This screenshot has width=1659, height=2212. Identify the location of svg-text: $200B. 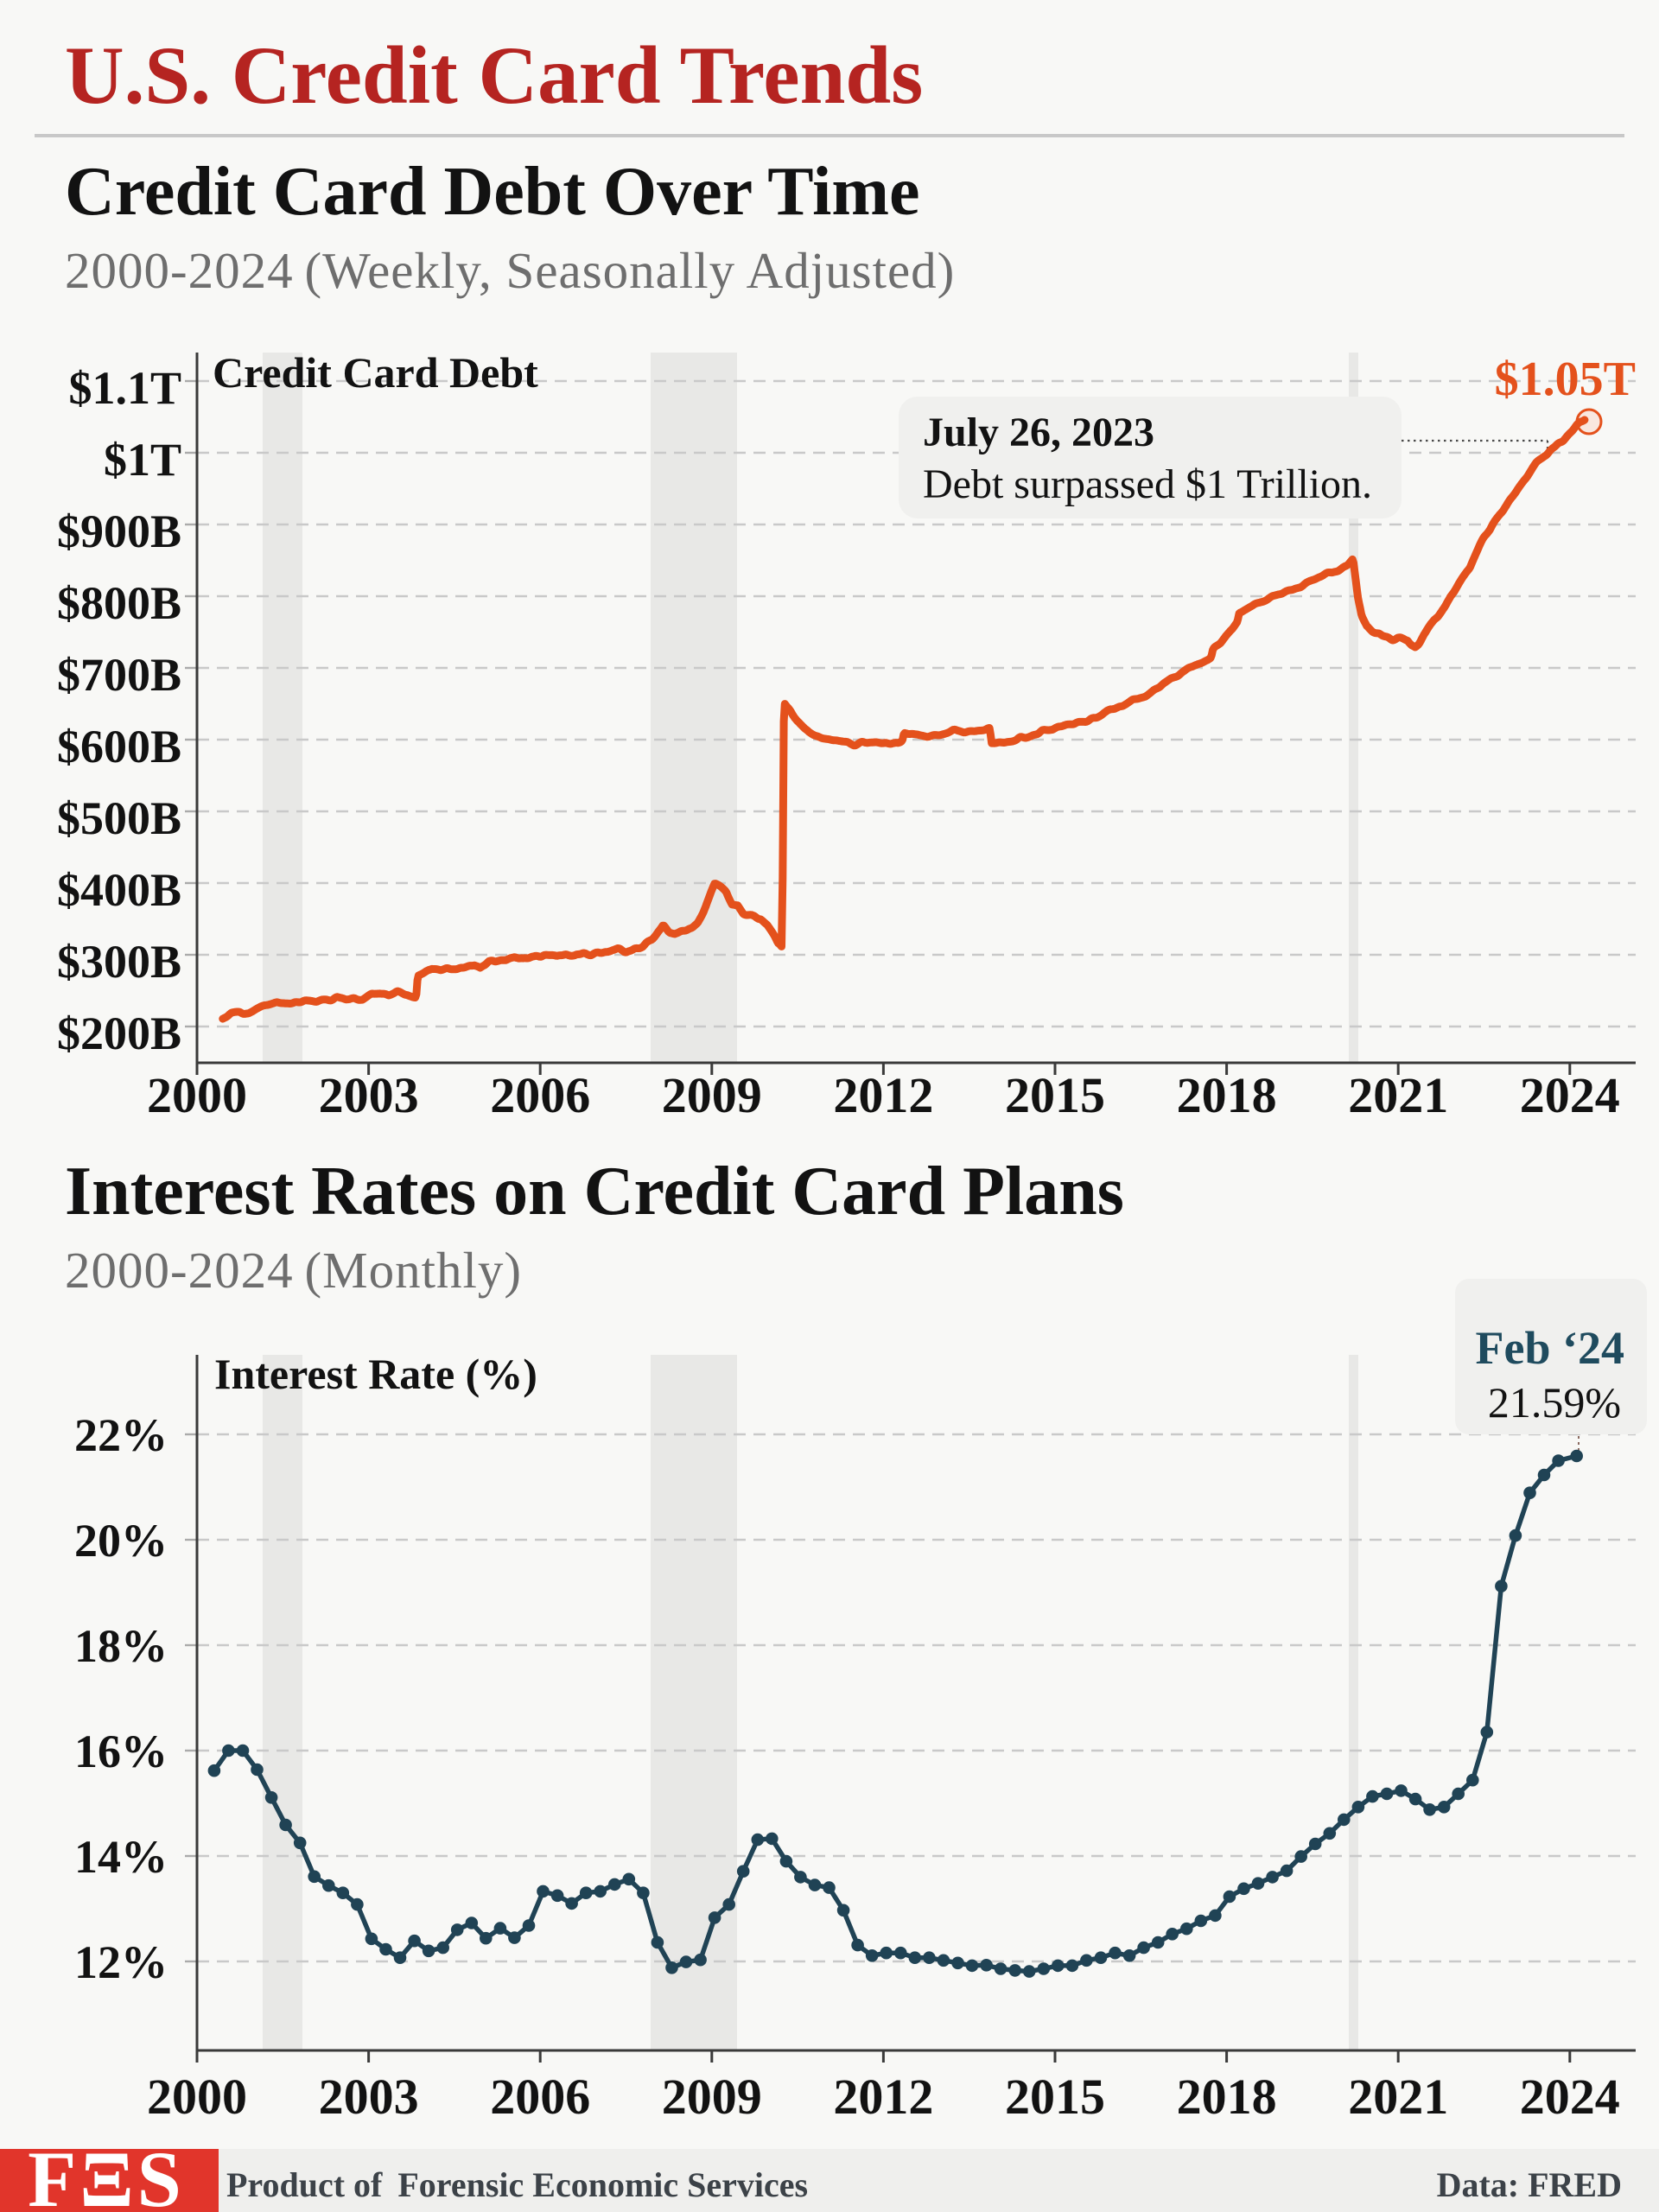
(119, 1033).